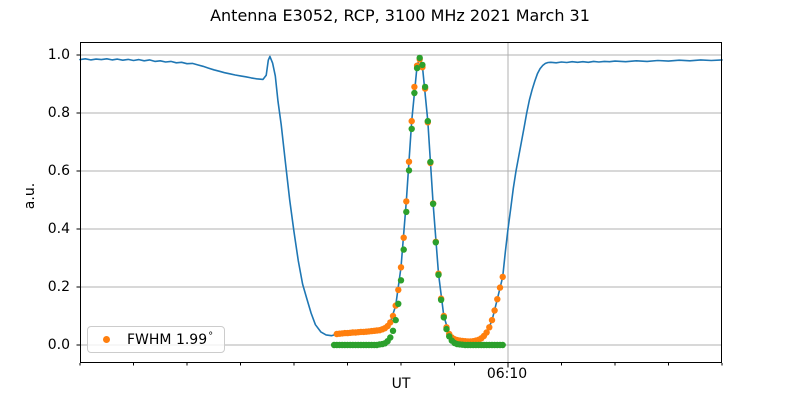 This screenshot has width=800, height=400. Describe the element at coordinates (30, 196) in the screenshot. I see `y-axis-label: a.u.` at that location.